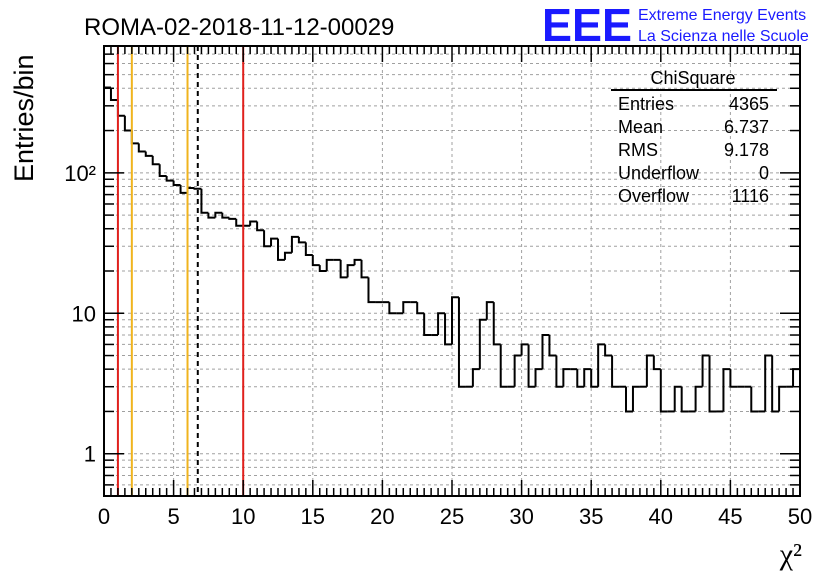 The image size is (836, 572). Describe the element at coordinates (180, 271) in the screenshot. I see `vertical-markers` at that location.